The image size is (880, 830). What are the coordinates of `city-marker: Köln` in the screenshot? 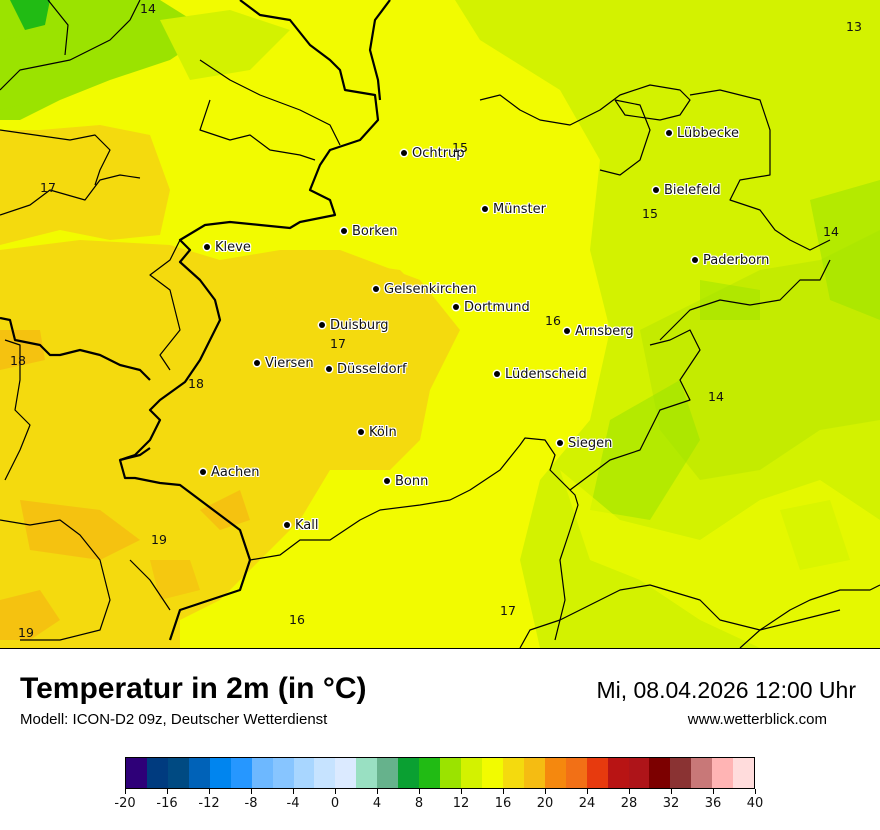 It's located at (377, 433).